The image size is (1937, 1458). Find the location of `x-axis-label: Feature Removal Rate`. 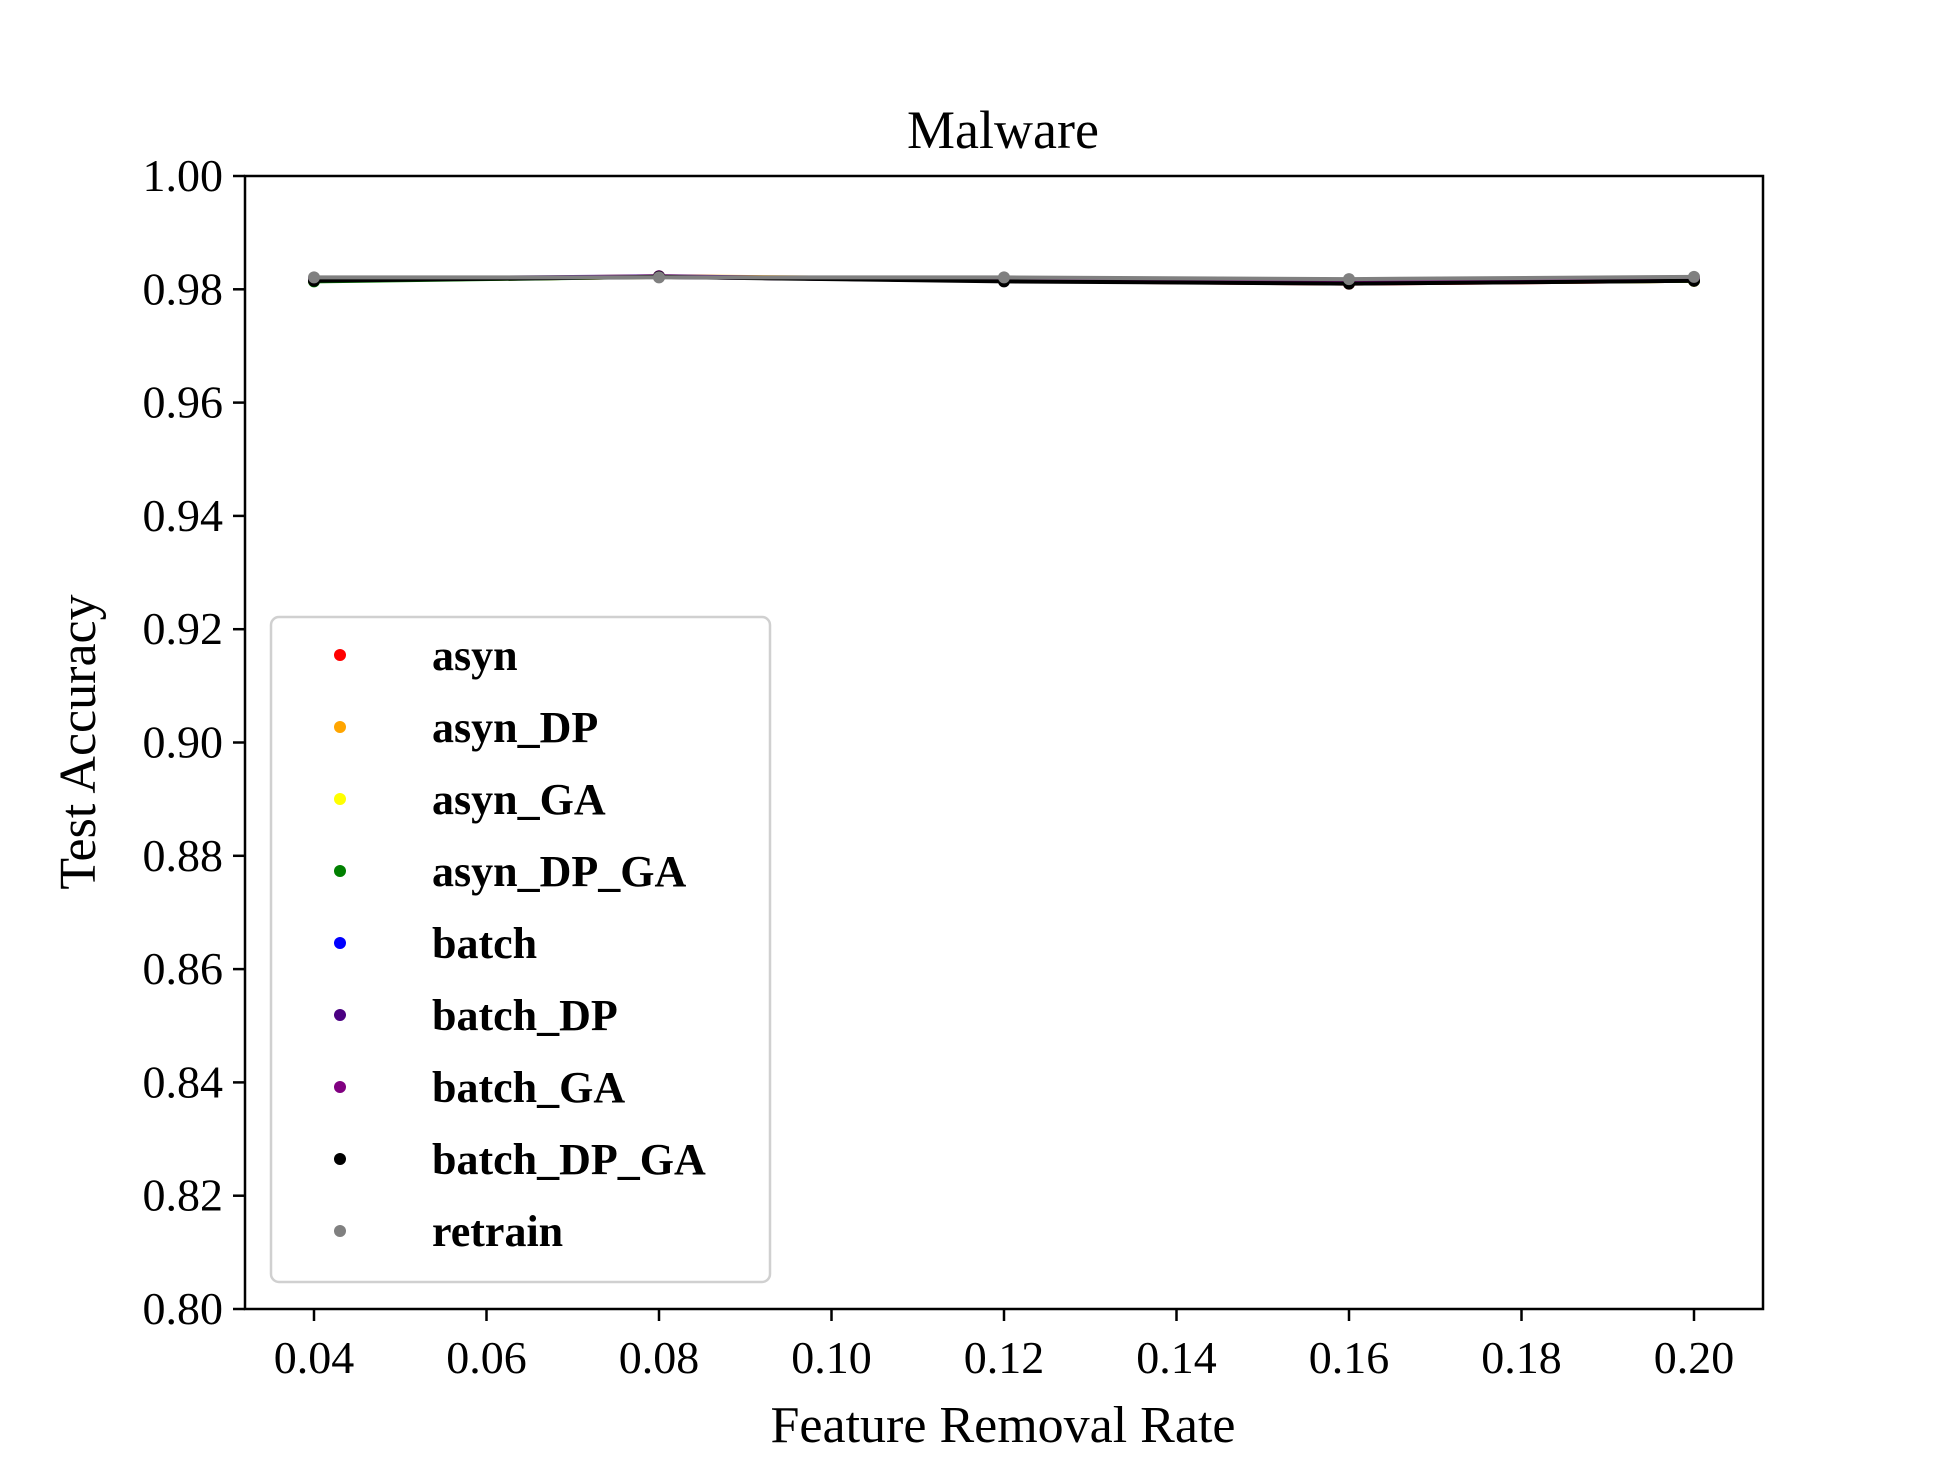

x-axis-label: Feature Removal Rate is located at coordinates (1003, 1425).